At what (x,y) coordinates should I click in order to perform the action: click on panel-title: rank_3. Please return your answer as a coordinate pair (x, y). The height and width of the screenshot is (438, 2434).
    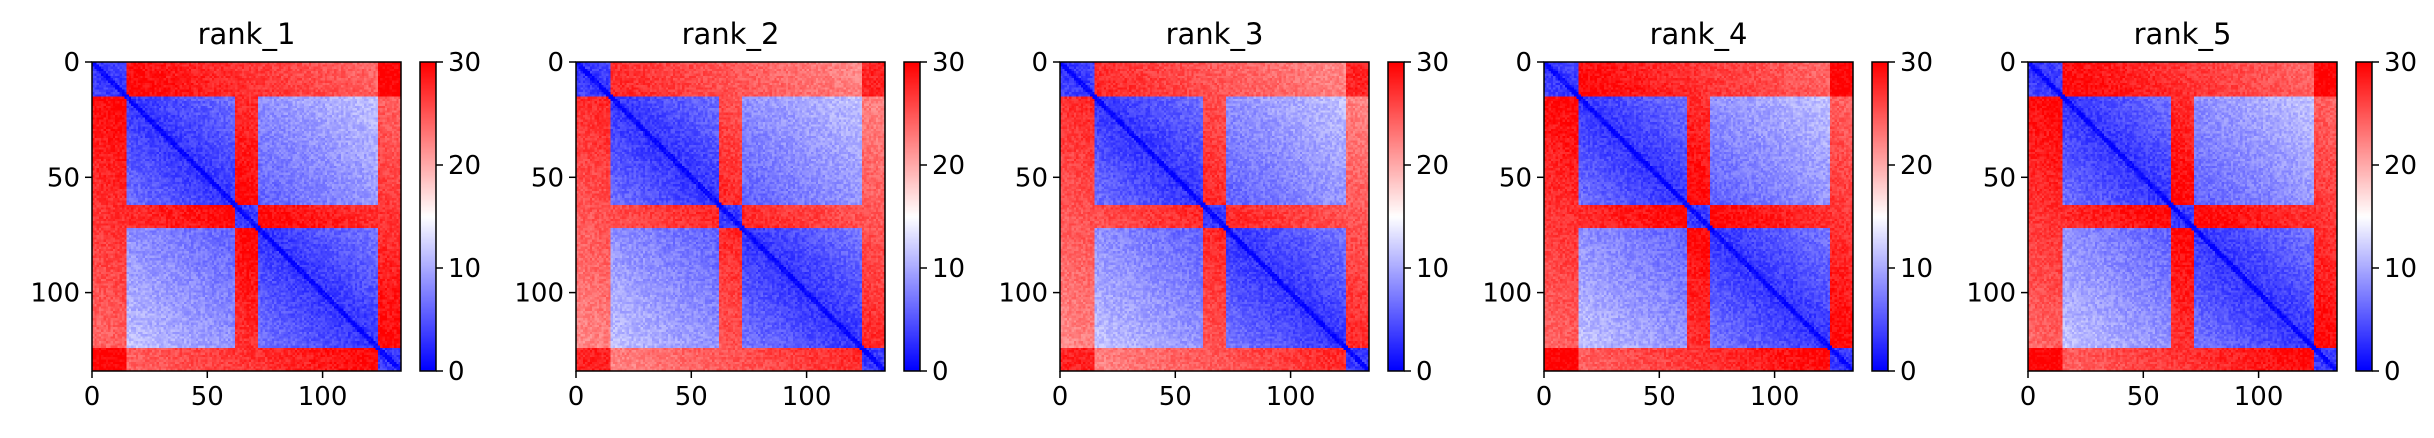
    Looking at the image, I should click on (1215, 34).